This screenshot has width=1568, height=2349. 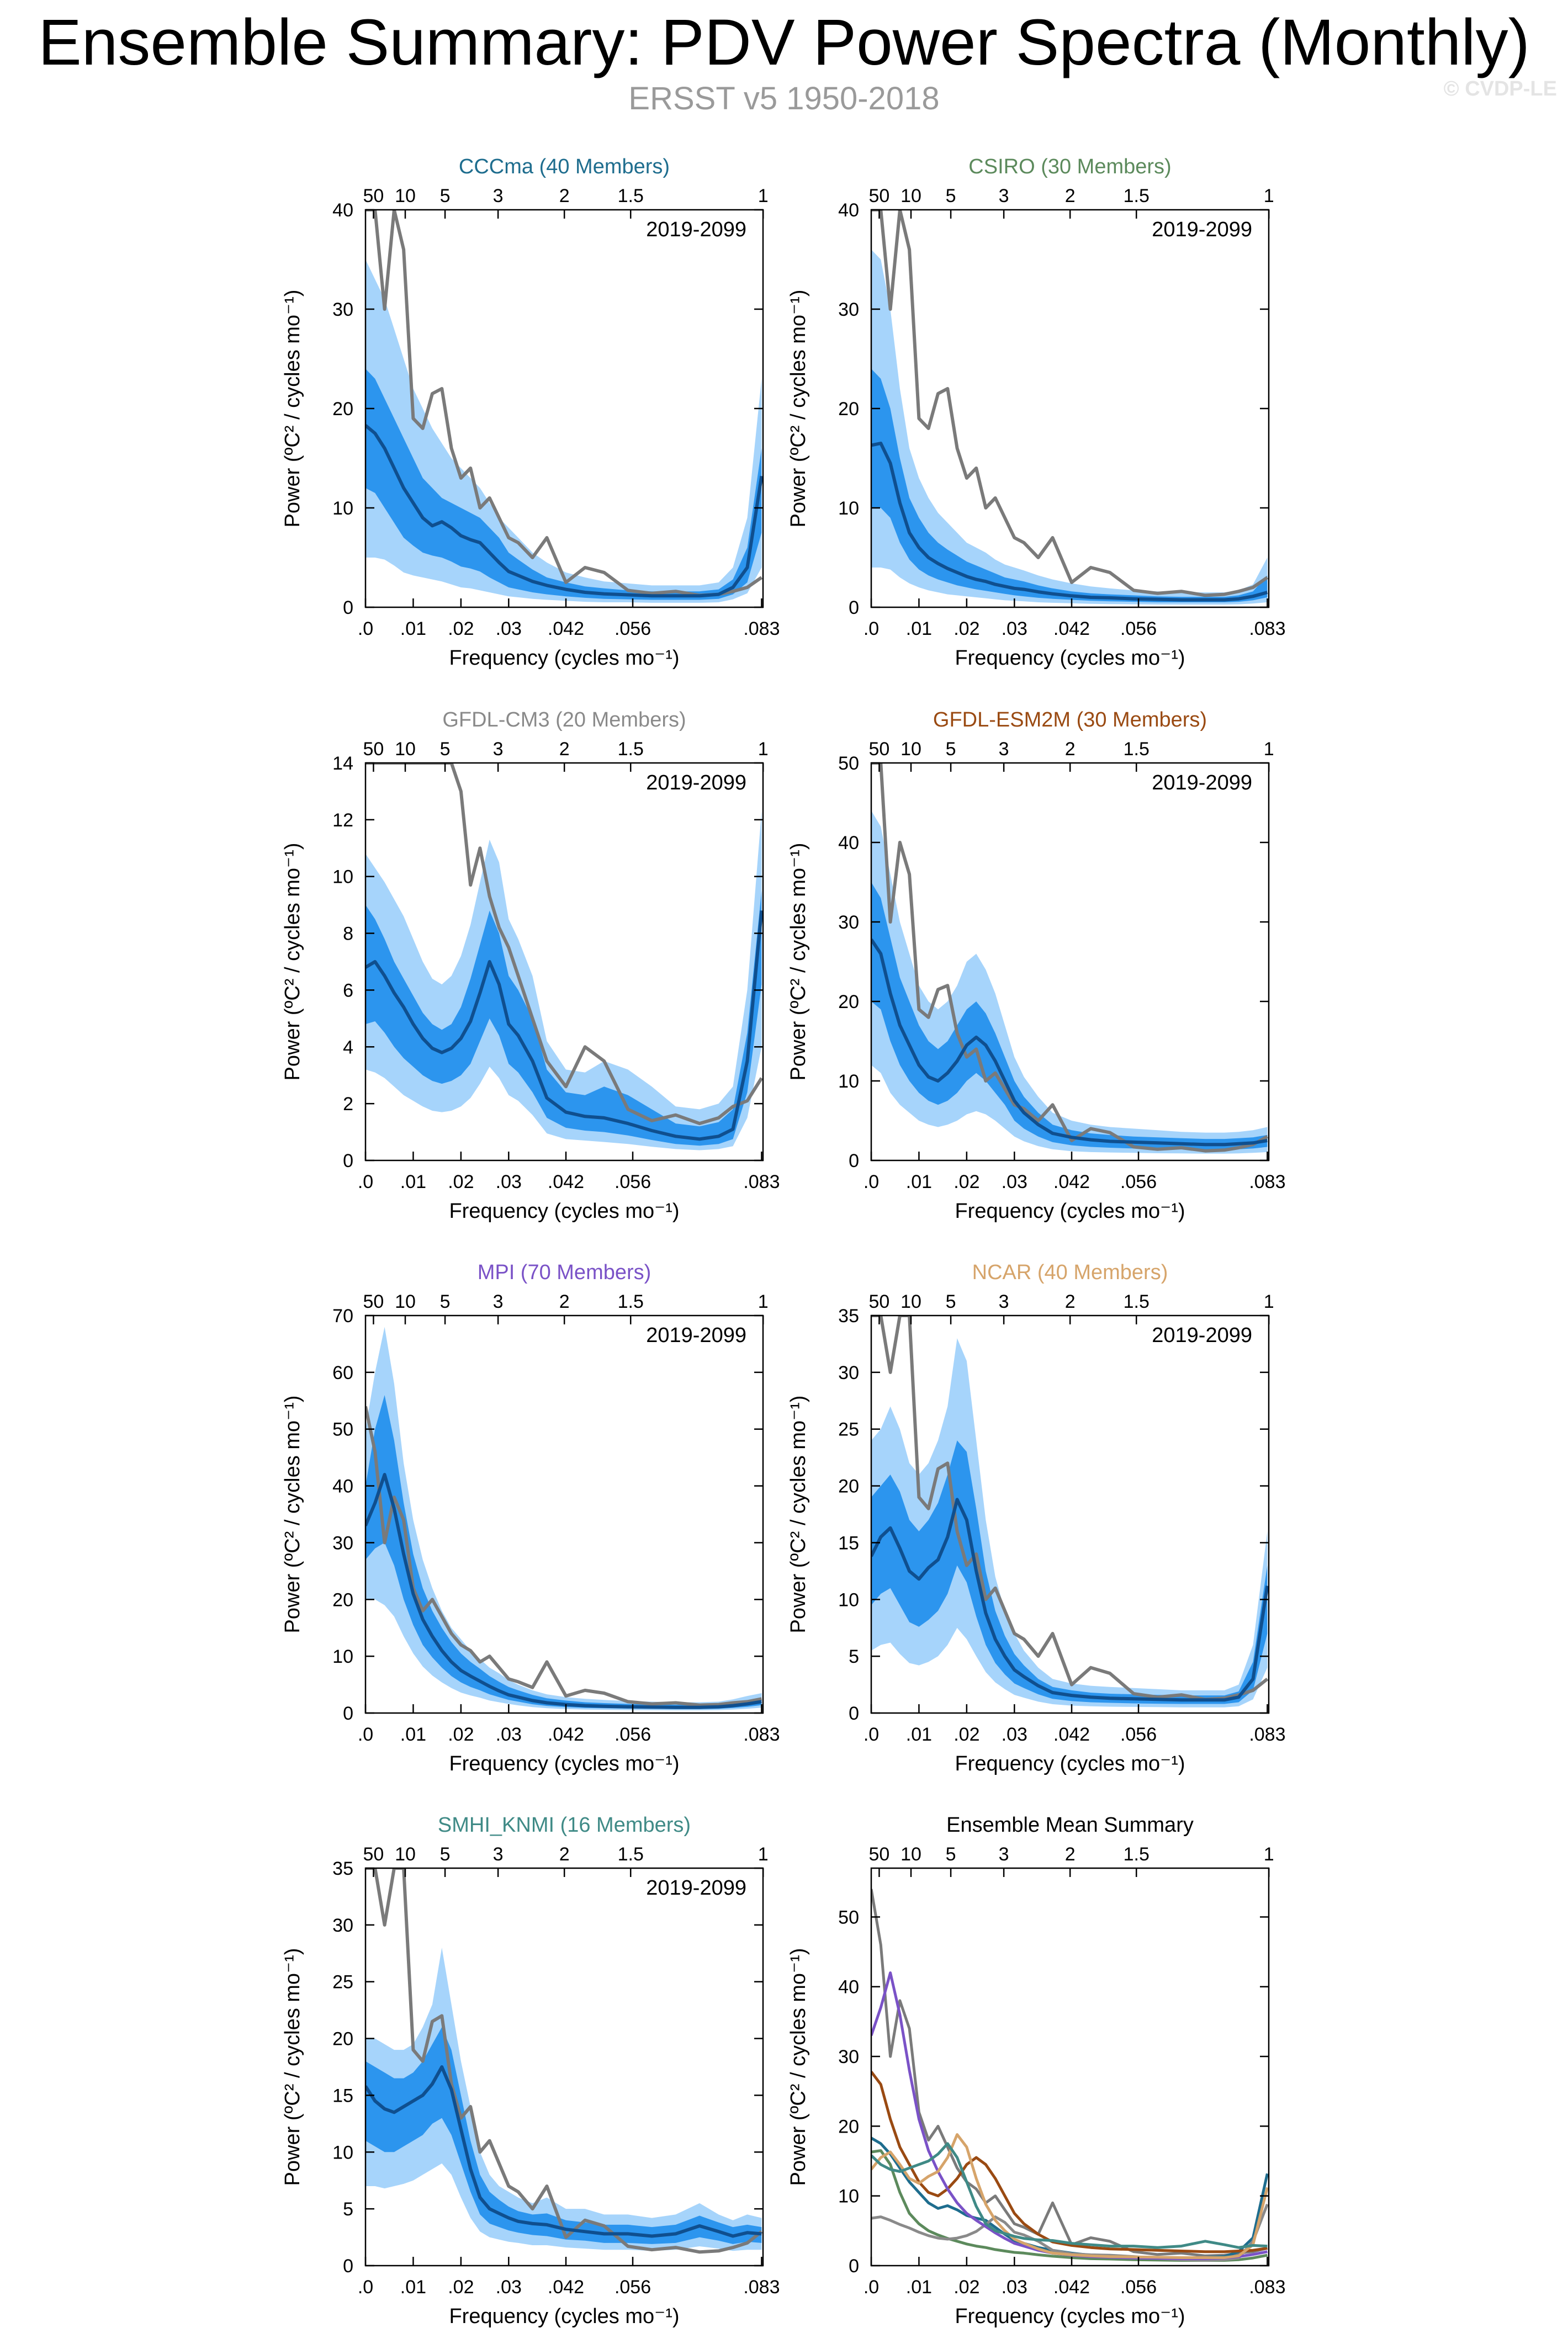 What do you see at coordinates (343, 764) in the screenshot?
I see `y-tick-label: 14` at bounding box center [343, 764].